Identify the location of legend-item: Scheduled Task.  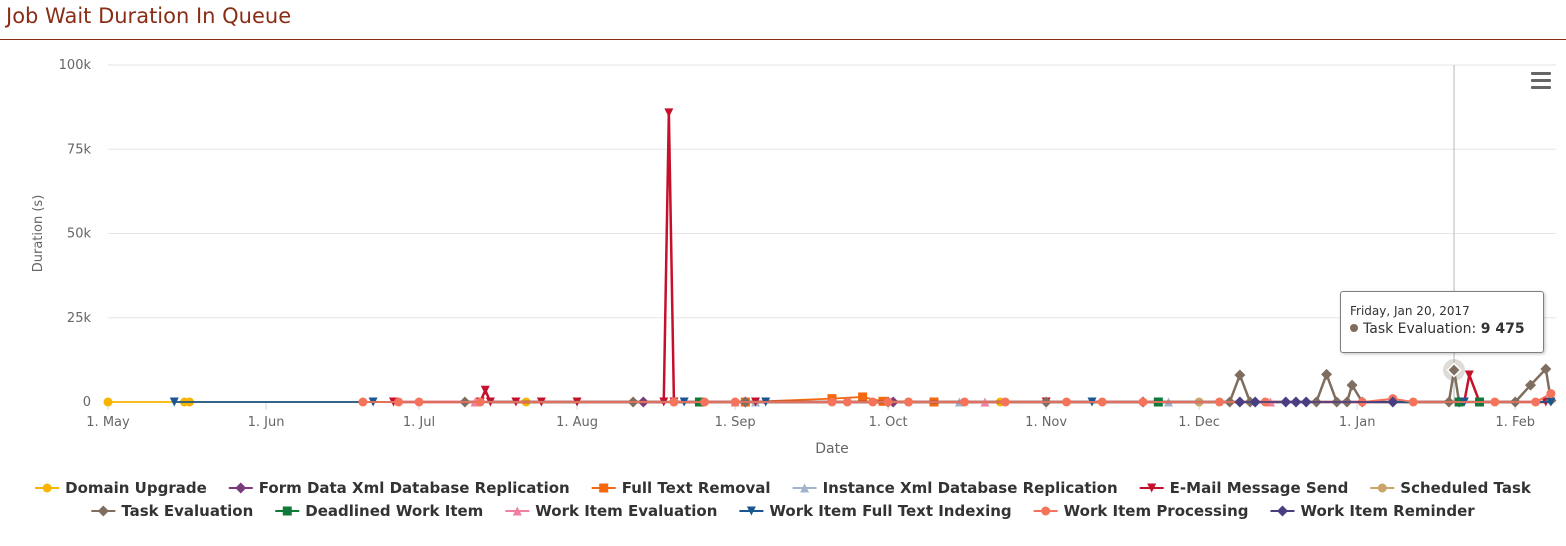
(1451, 488).